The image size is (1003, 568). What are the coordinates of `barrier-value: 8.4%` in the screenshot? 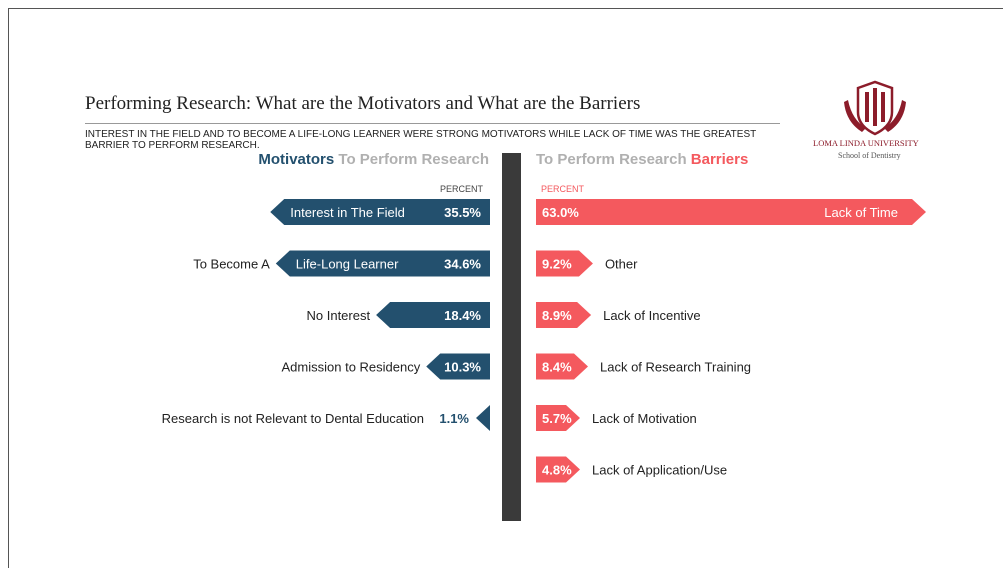 It's located at (557, 367).